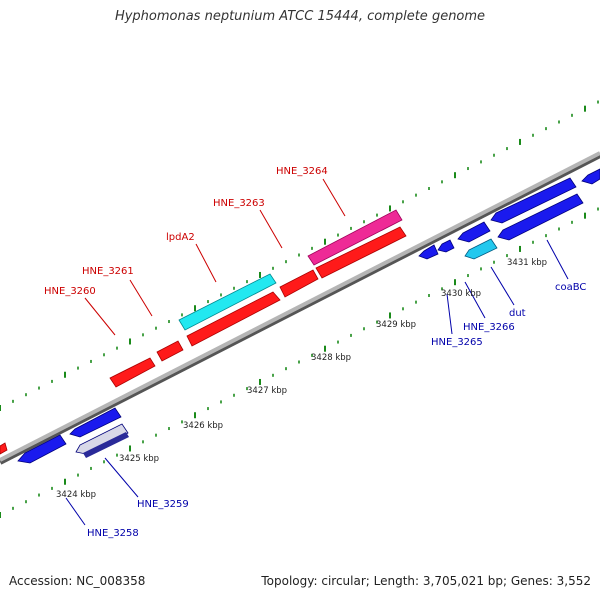 The width and height of the screenshot is (600, 600). I want to click on leader-hne3261, so click(141, 298).